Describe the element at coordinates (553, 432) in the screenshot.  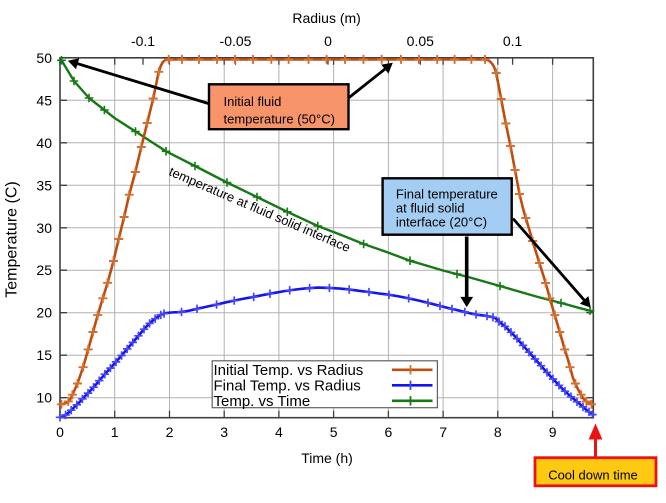
I see `svg-text: 9` at that location.